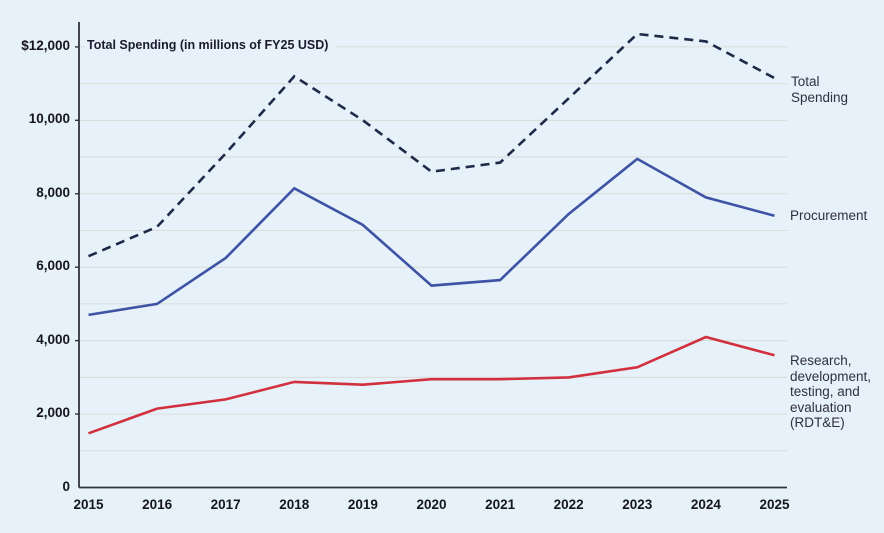  I want to click on x-axis-label-2022: 2022, so click(568, 504).